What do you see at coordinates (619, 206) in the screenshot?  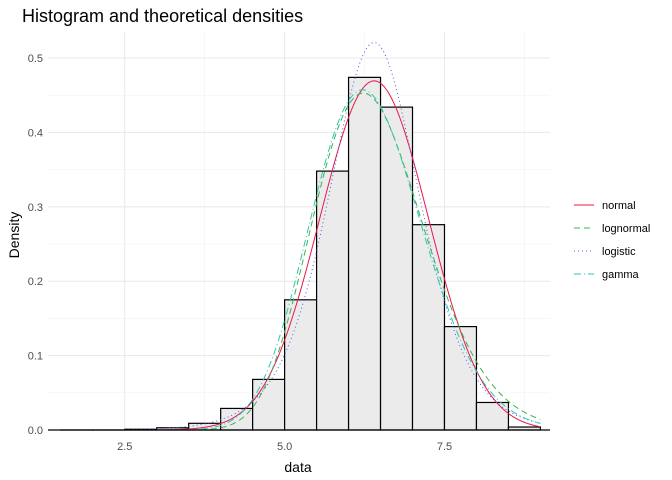 I see `legend-label-normal: normal` at bounding box center [619, 206].